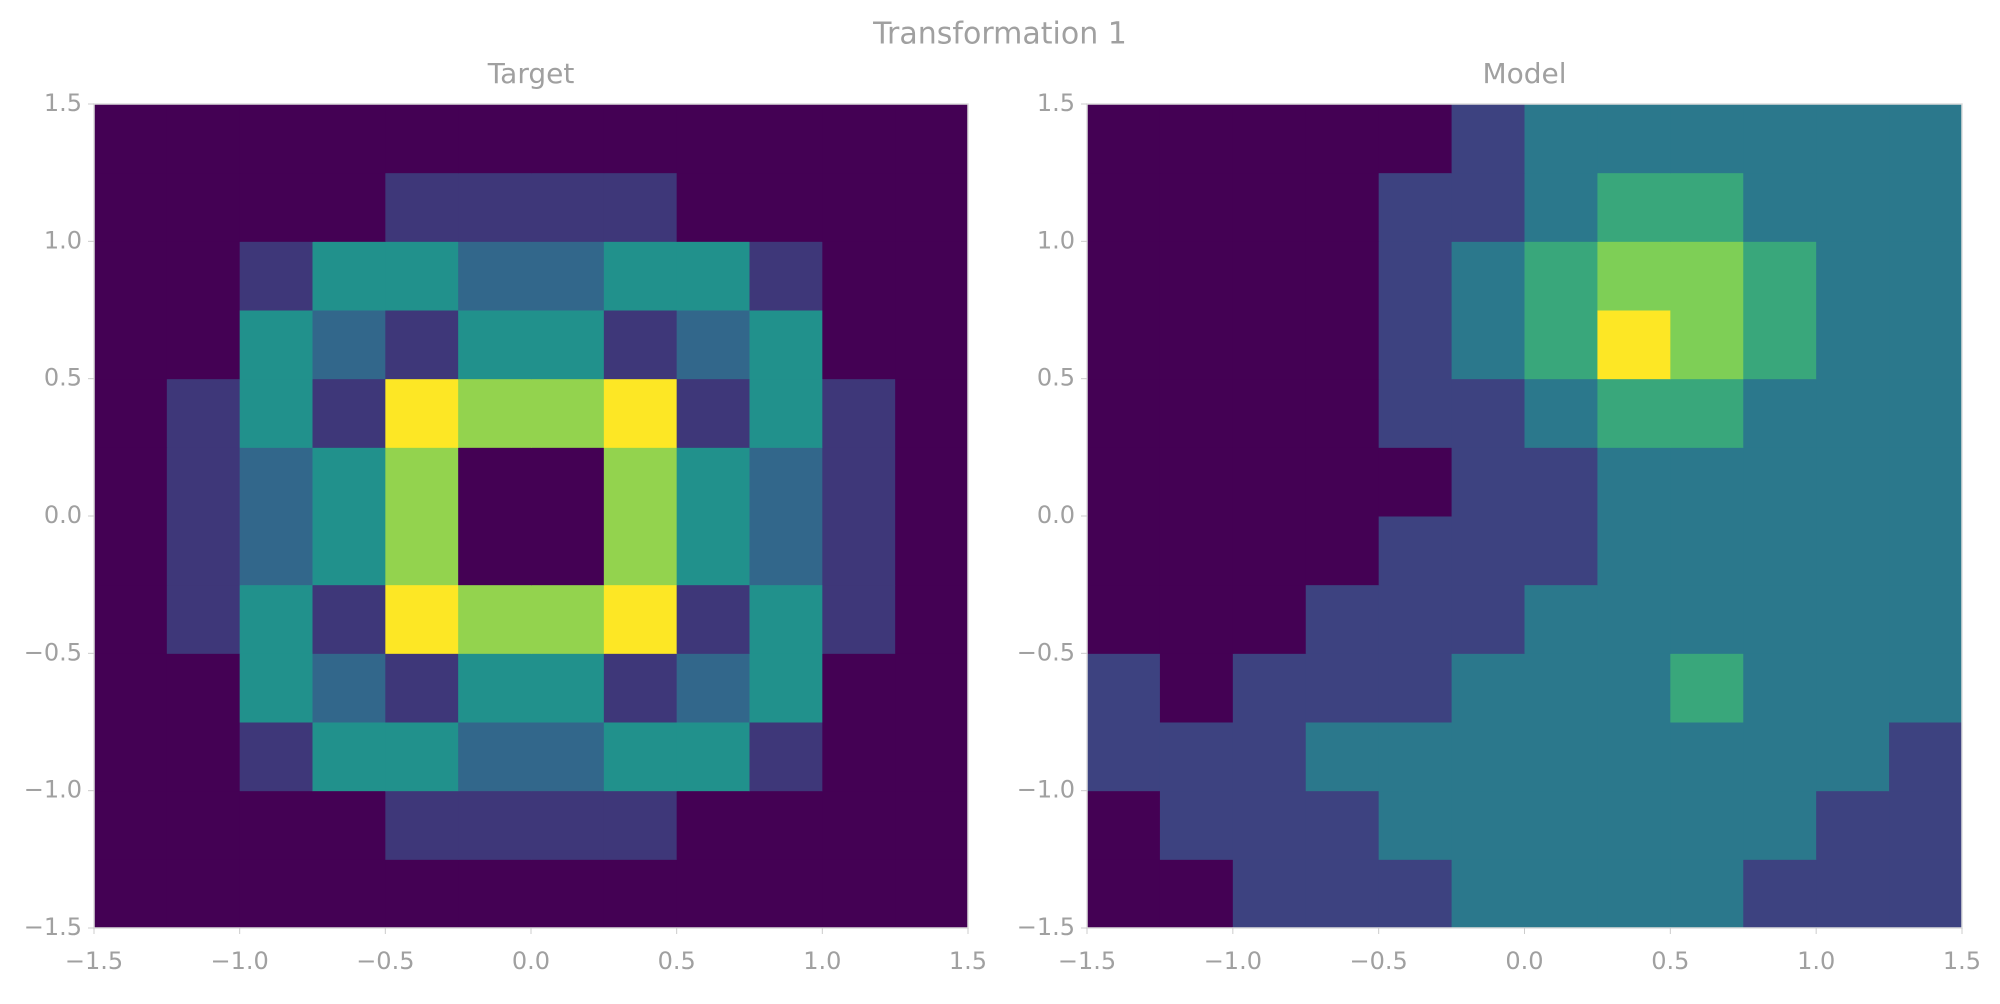 The image size is (2000, 1004). I want to click on x-tick-label: 1.0, so click(1816, 961).